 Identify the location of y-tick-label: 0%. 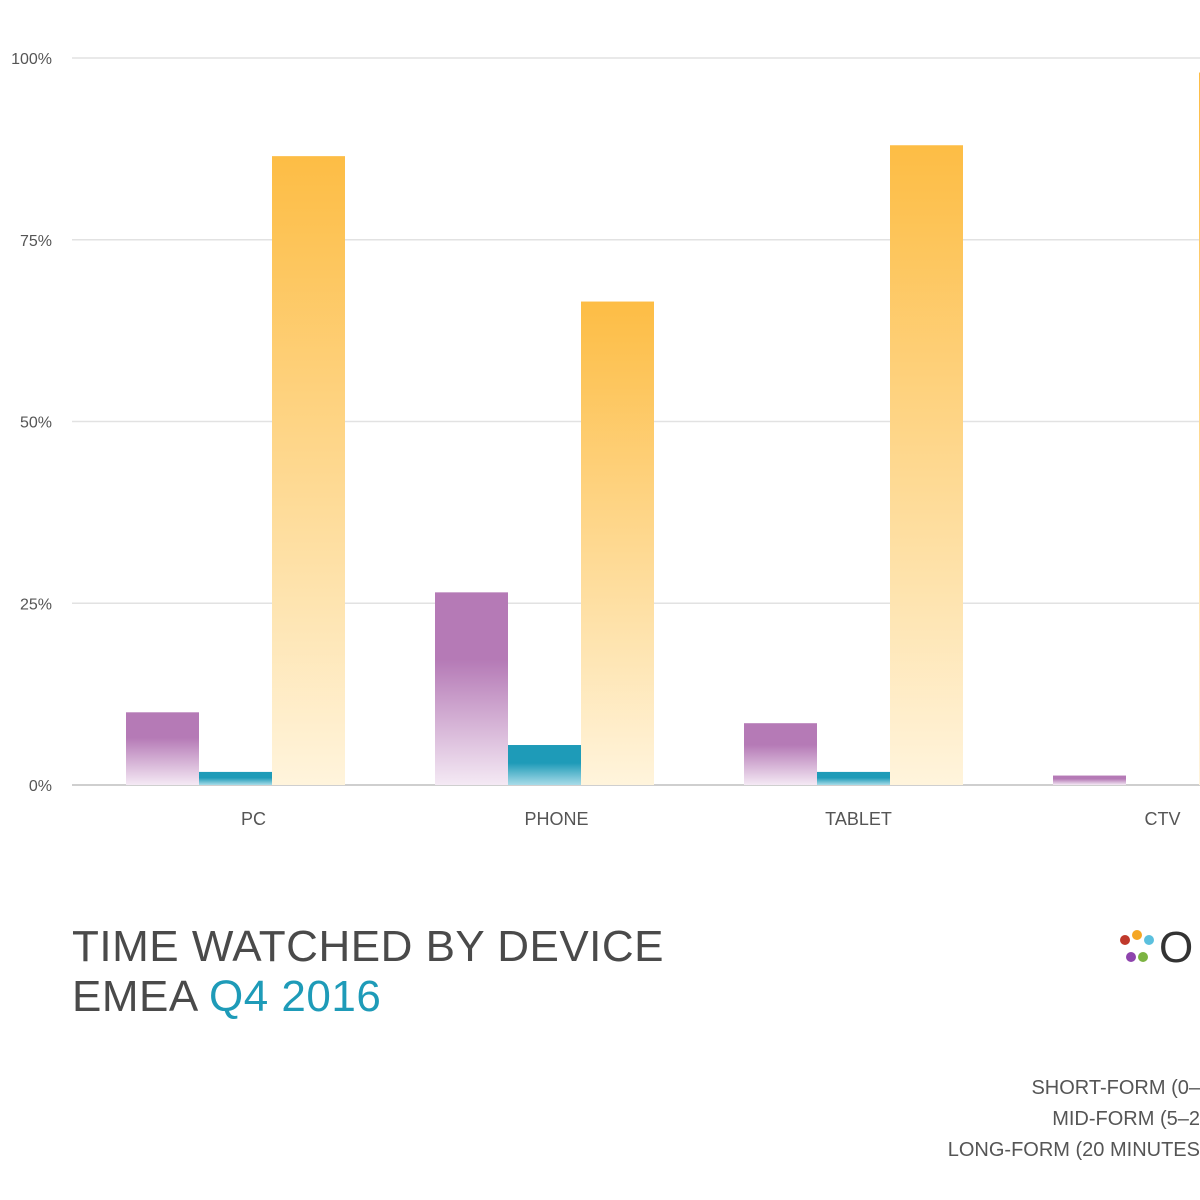
(40, 786).